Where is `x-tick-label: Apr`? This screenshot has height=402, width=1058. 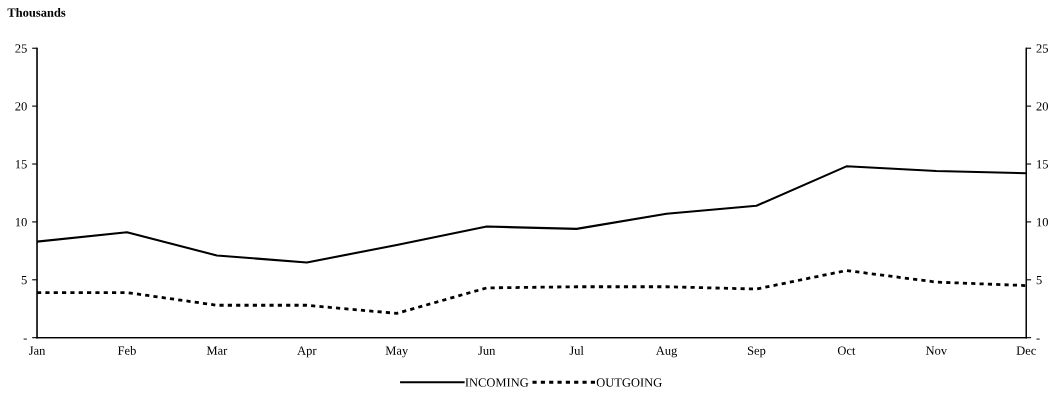 x-tick-label: Apr is located at coordinates (307, 352).